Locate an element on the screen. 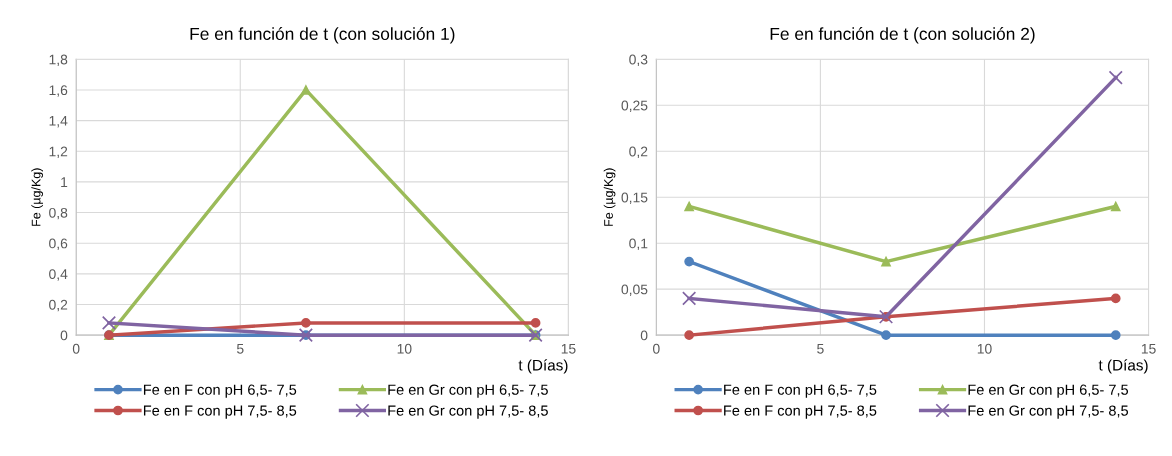 The width and height of the screenshot is (1172, 456). y-tick-label: 0,15 is located at coordinates (634, 198).